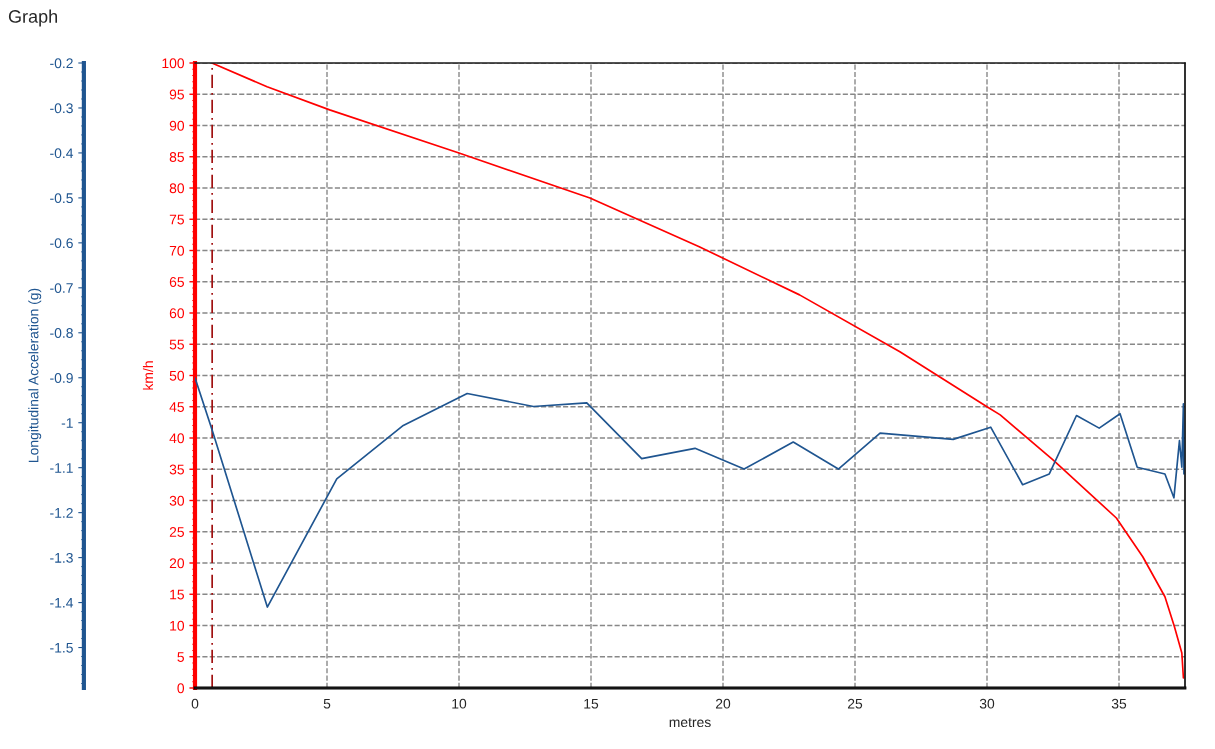  Describe the element at coordinates (176, 469) in the screenshot. I see `y-tick-label: 35` at that location.